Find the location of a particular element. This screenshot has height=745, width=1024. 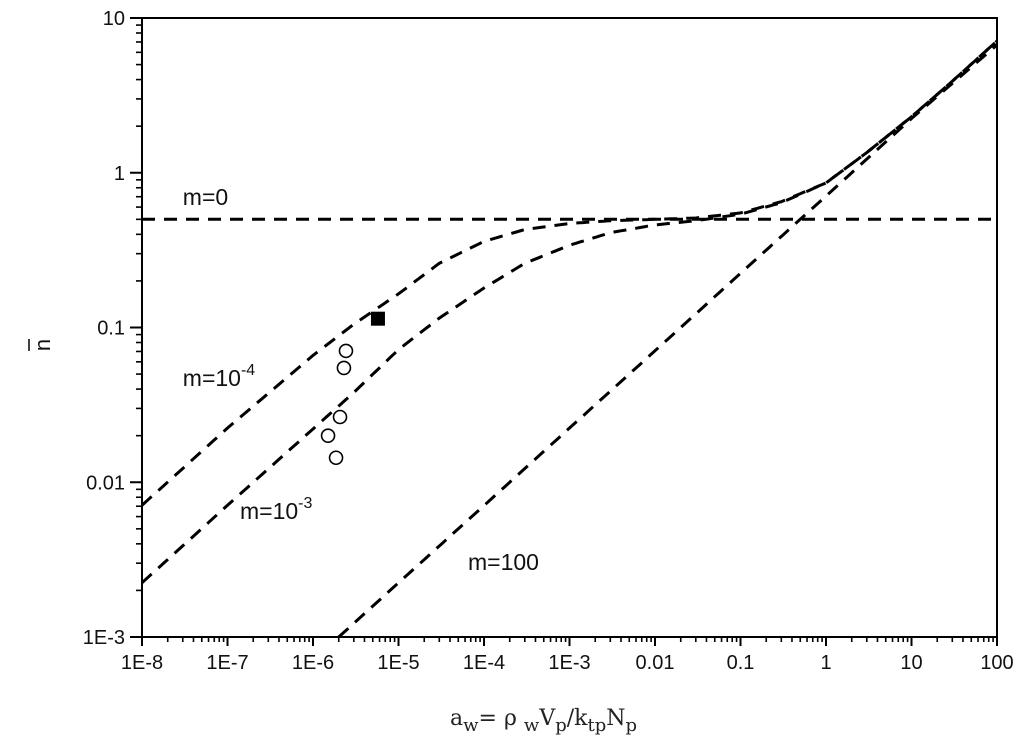

data-markers is located at coordinates (352, 388).